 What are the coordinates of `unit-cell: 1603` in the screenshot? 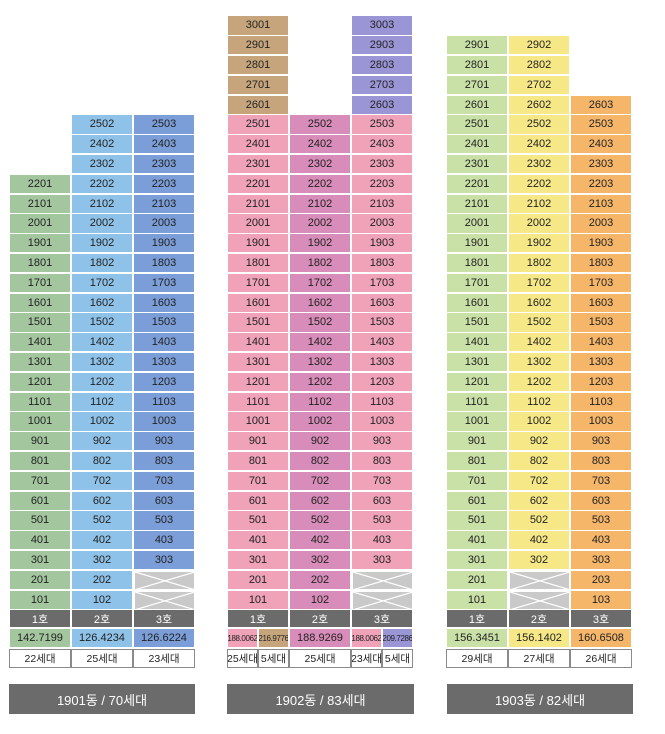 It's located at (601, 302).